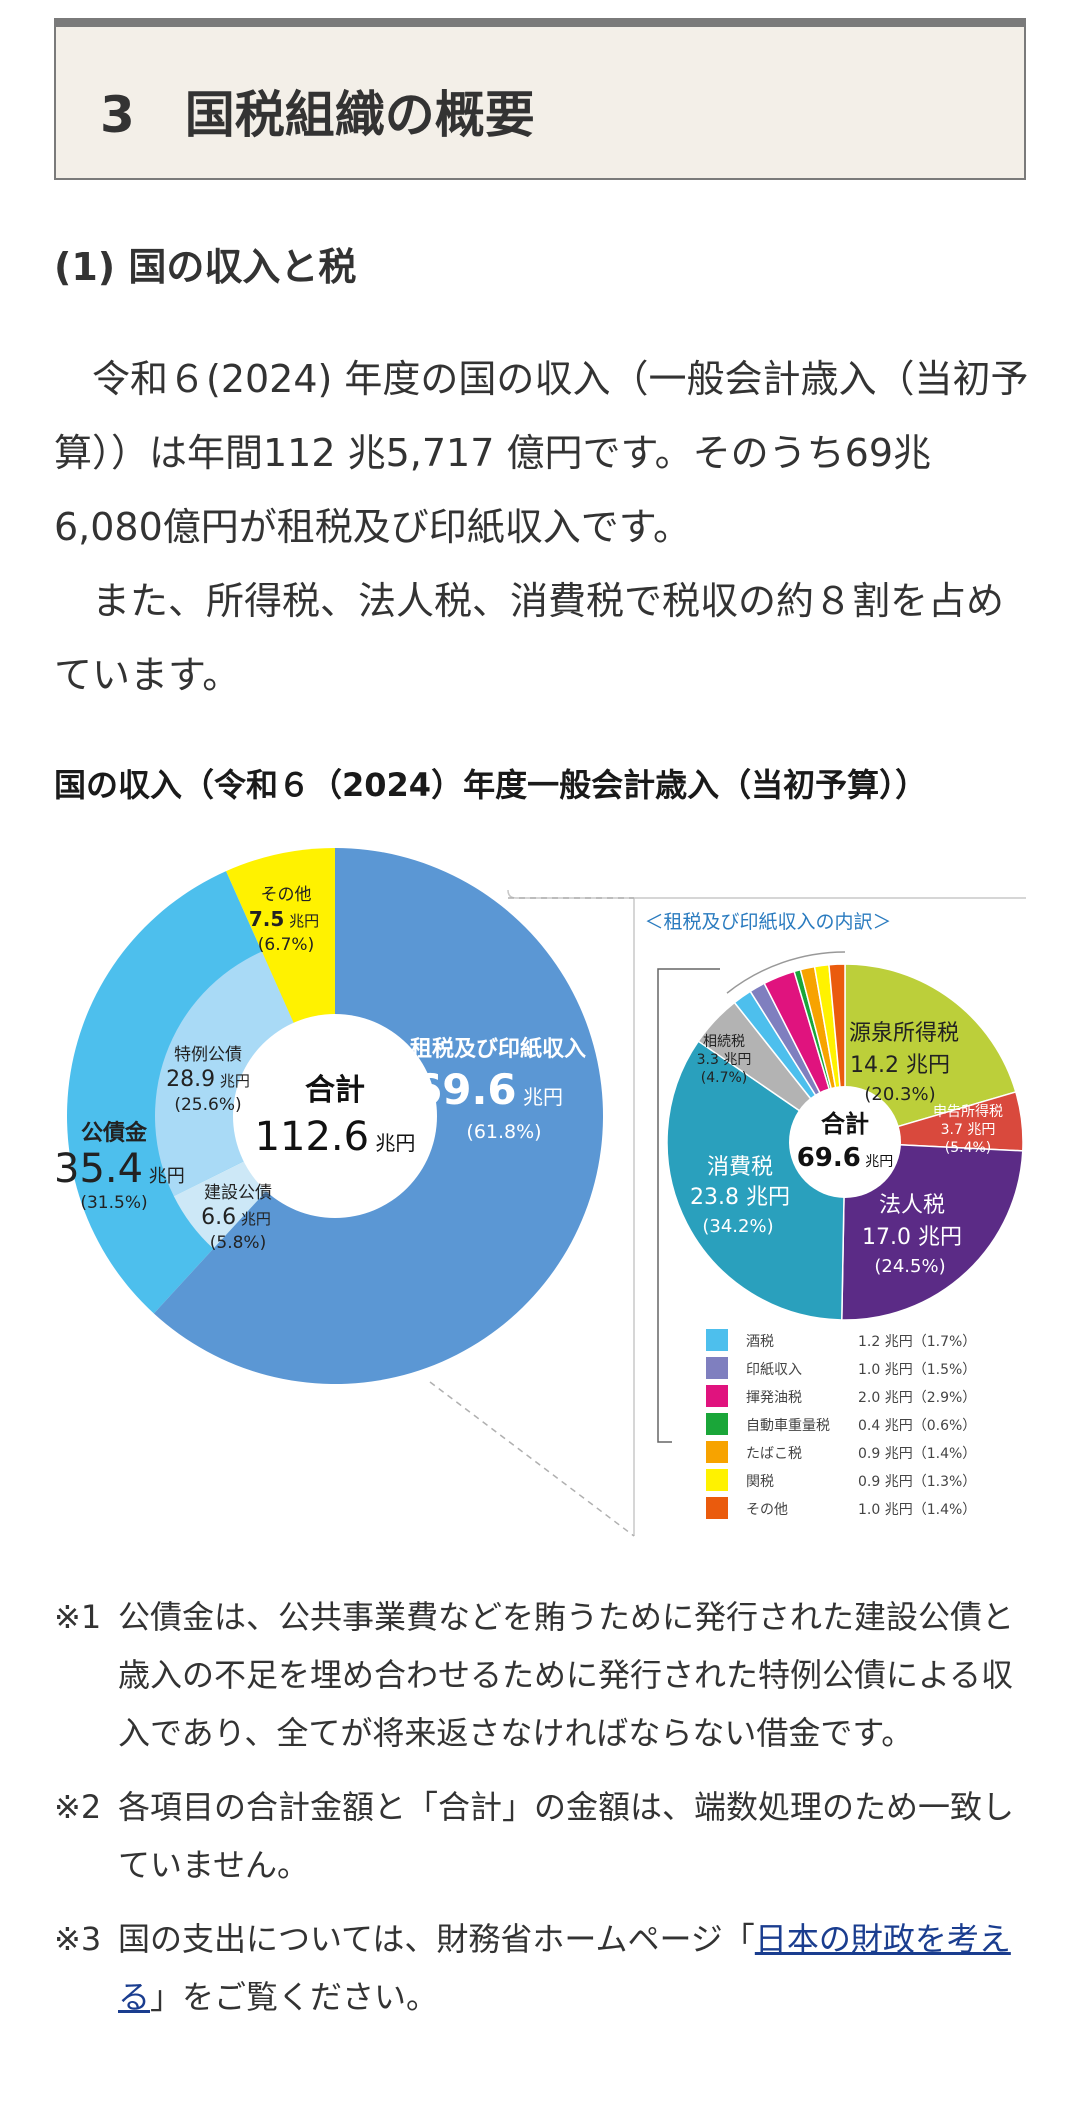 The image size is (1080, 2112). I want to click on label-withholding-pct: (20.3%), so click(899, 1094).